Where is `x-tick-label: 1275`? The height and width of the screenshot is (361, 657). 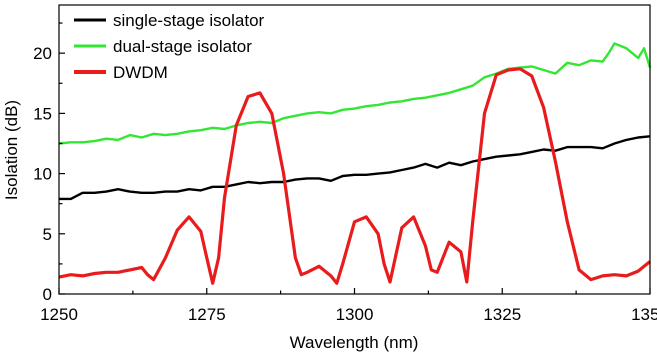 x-tick-label: 1275 is located at coordinates (207, 314).